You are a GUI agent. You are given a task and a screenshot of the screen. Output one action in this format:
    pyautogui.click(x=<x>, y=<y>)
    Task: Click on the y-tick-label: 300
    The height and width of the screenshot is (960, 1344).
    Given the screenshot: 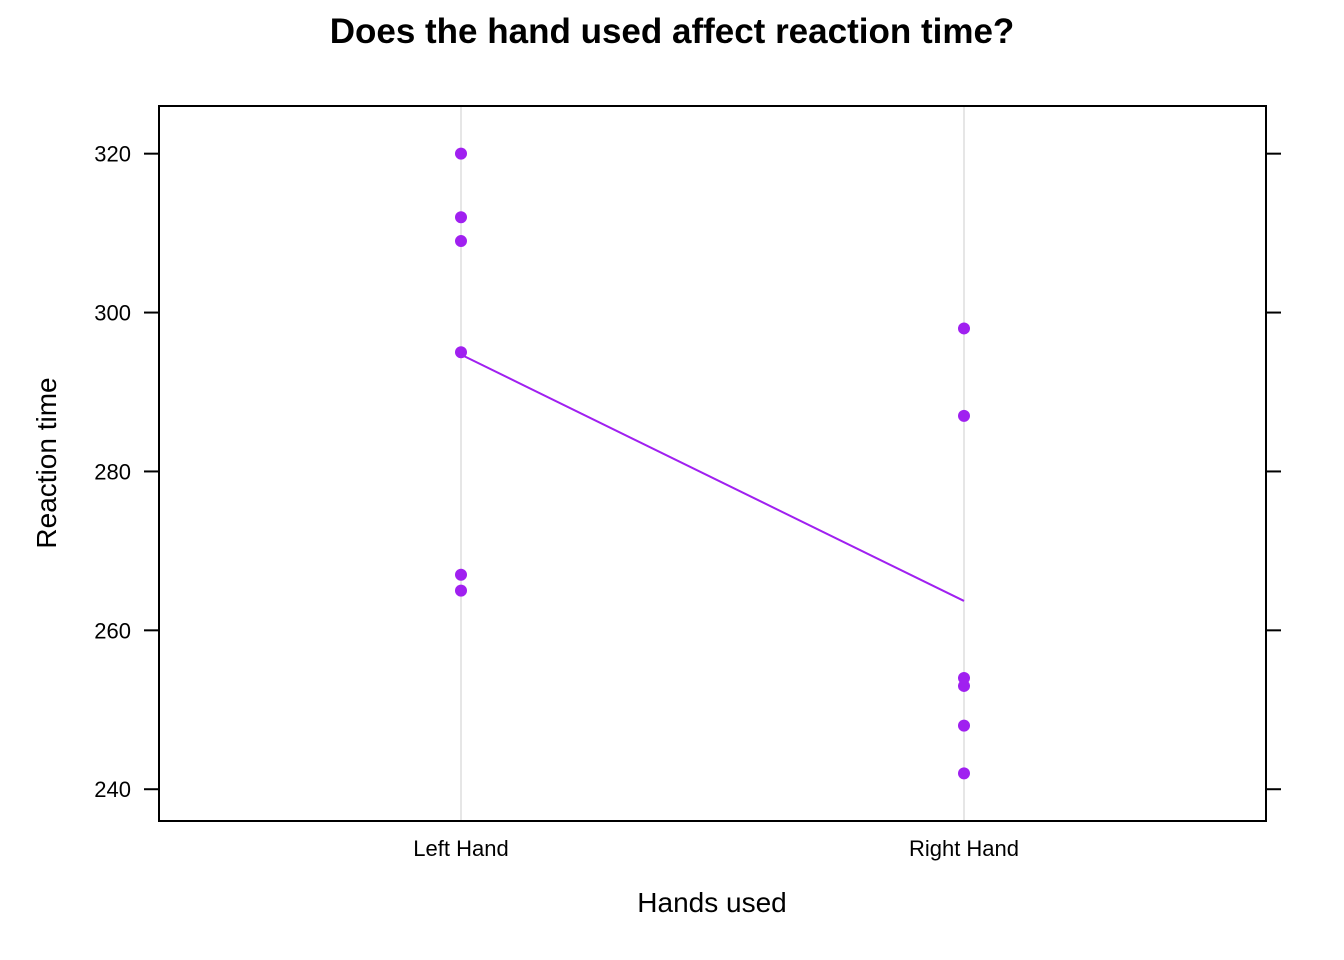 What is the action you would take?
    pyautogui.click(x=112, y=313)
    